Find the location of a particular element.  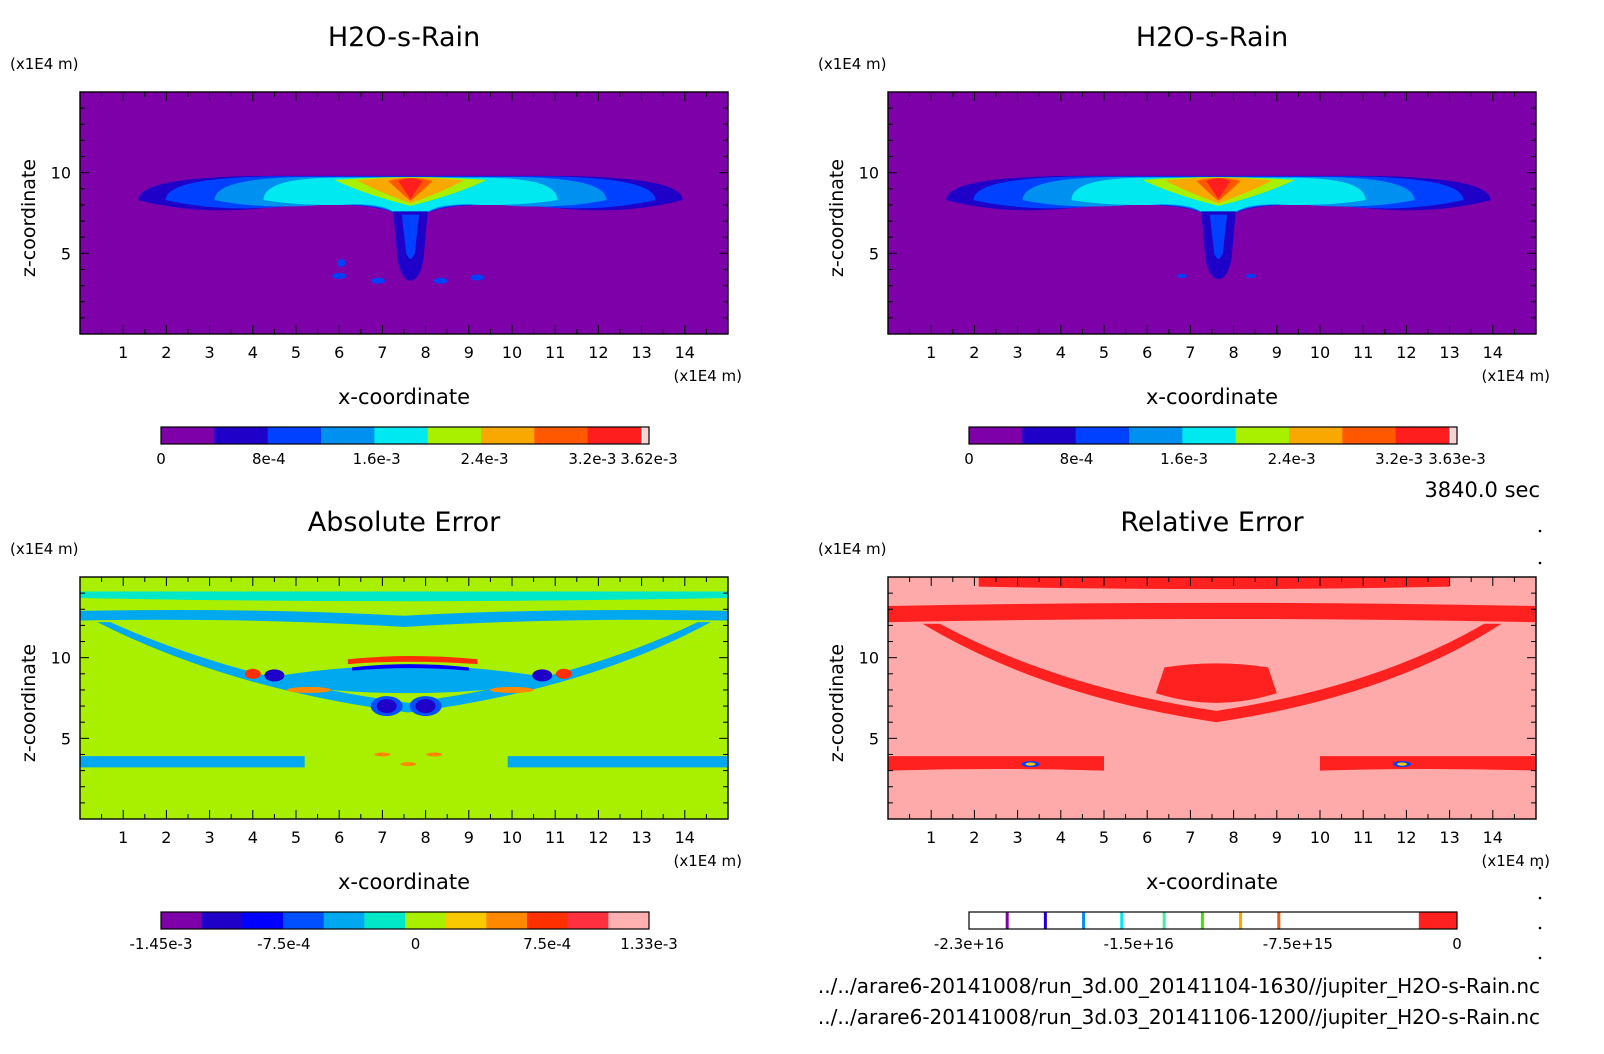

colorbar-tick-label: 2.4e-3 is located at coordinates (1292, 459).